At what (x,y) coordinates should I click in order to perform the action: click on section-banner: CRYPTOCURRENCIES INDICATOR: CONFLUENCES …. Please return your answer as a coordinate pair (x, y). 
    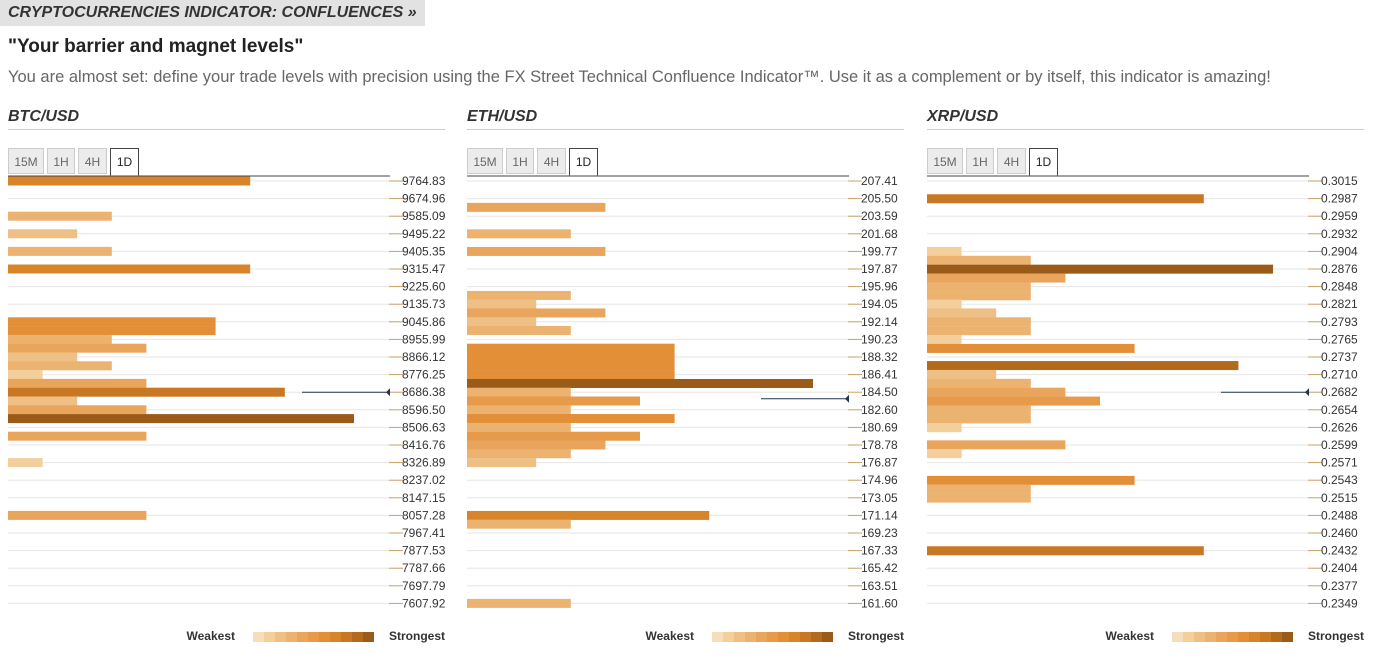
    Looking at the image, I should click on (212, 13).